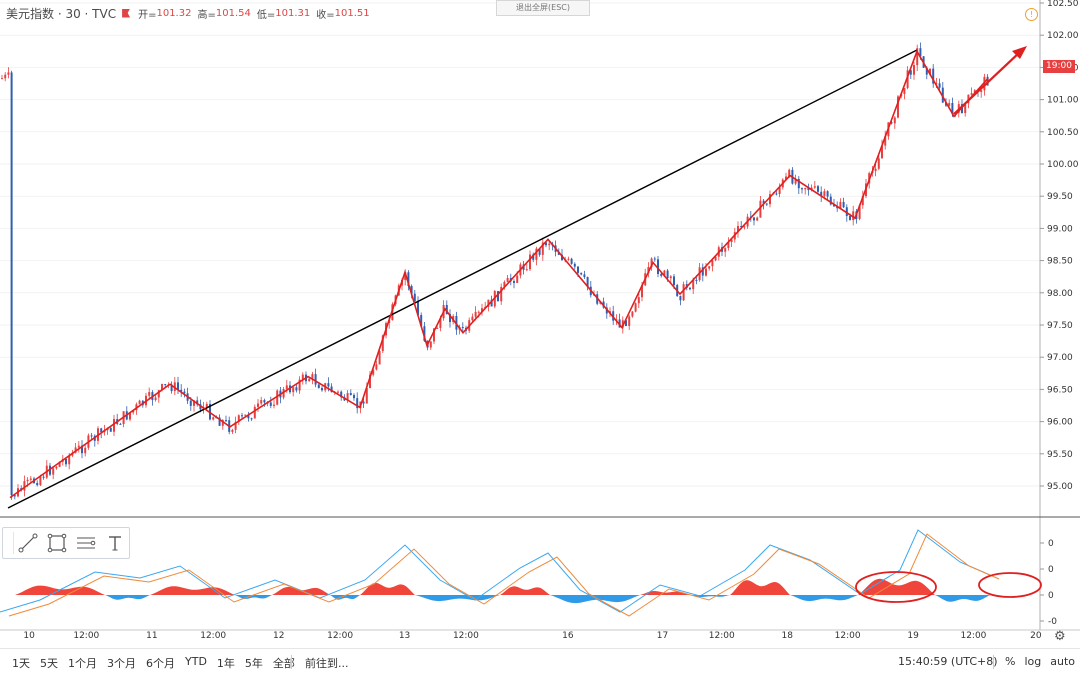 The image size is (1080, 676). What do you see at coordinates (543, 8) in the screenshot?
I see `exit-fullscreen-button: 退出全屏(ESC)` at bounding box center [543, 8].